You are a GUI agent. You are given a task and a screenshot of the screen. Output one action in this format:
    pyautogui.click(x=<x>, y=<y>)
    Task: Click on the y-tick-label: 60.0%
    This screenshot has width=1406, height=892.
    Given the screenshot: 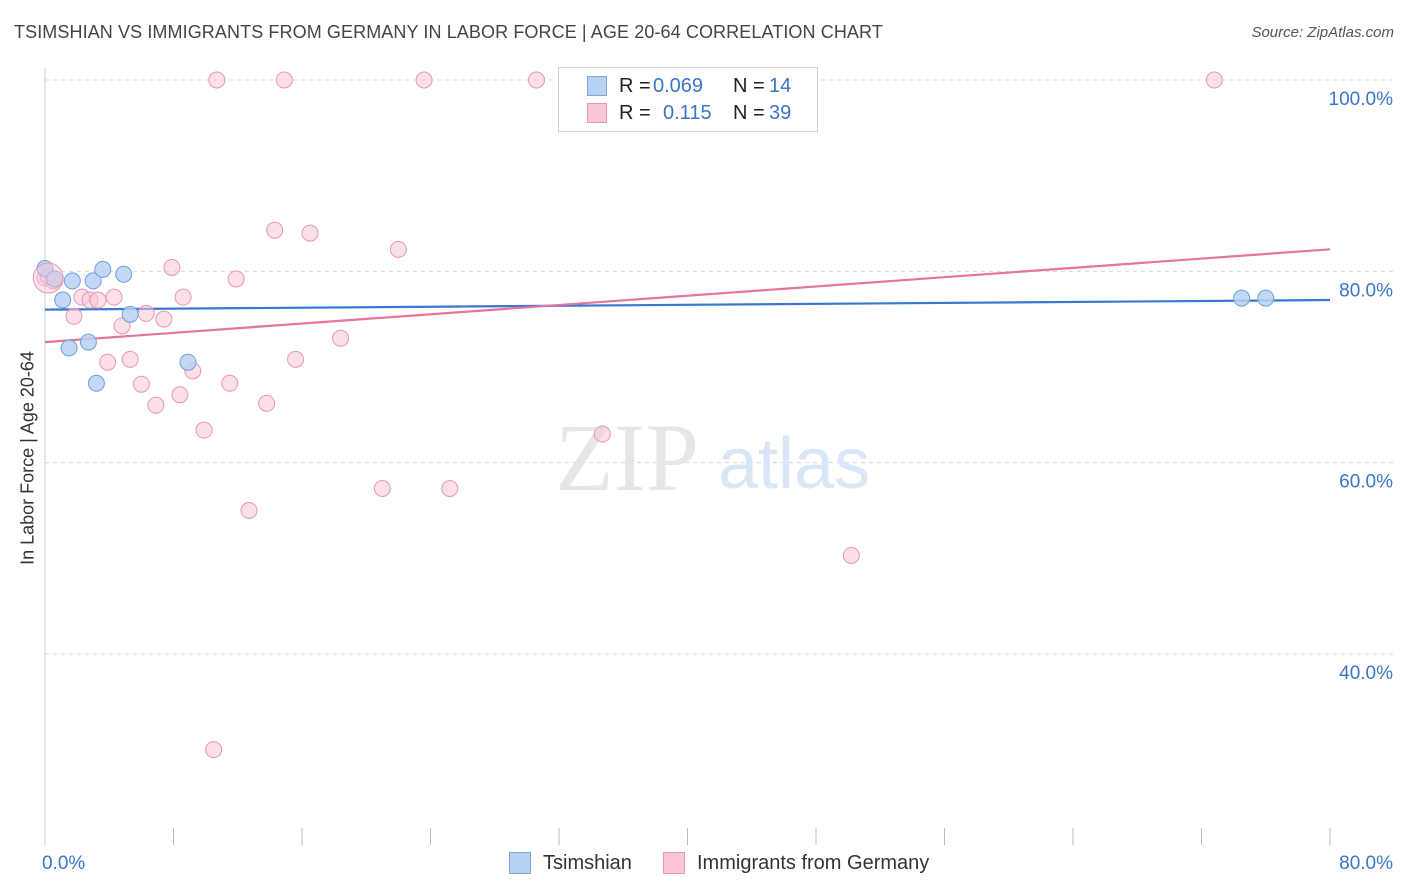 What is the action you would take?
    pyautogui.click(x=1366, y=482)
    